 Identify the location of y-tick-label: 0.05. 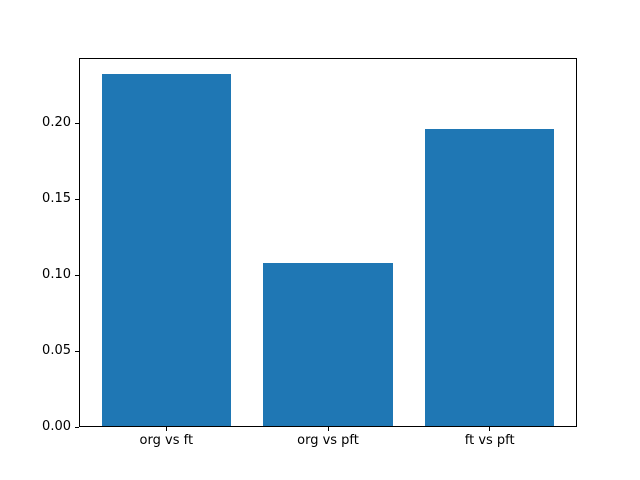
(56, 350).